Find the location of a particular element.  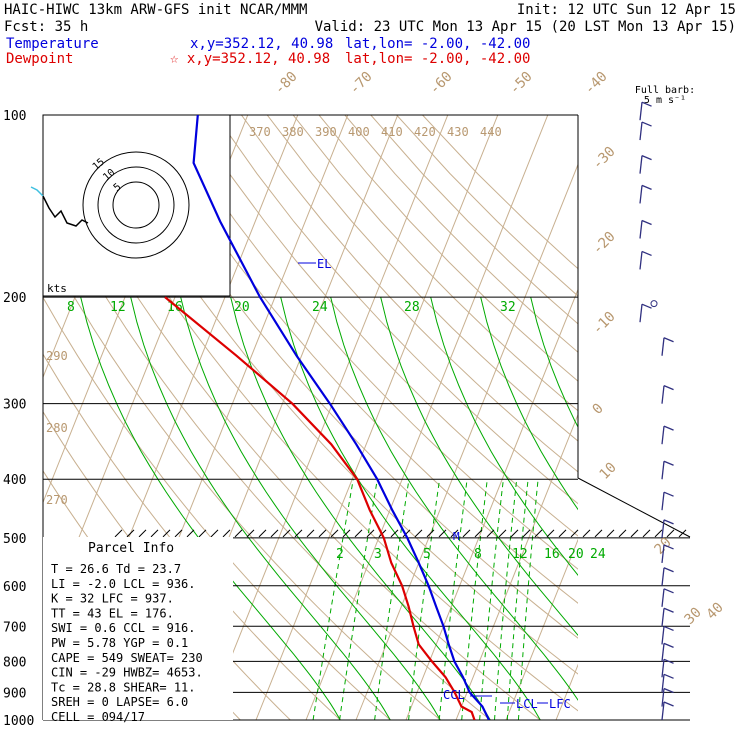

calm-wind-marker is located at coordinates (654, 304).